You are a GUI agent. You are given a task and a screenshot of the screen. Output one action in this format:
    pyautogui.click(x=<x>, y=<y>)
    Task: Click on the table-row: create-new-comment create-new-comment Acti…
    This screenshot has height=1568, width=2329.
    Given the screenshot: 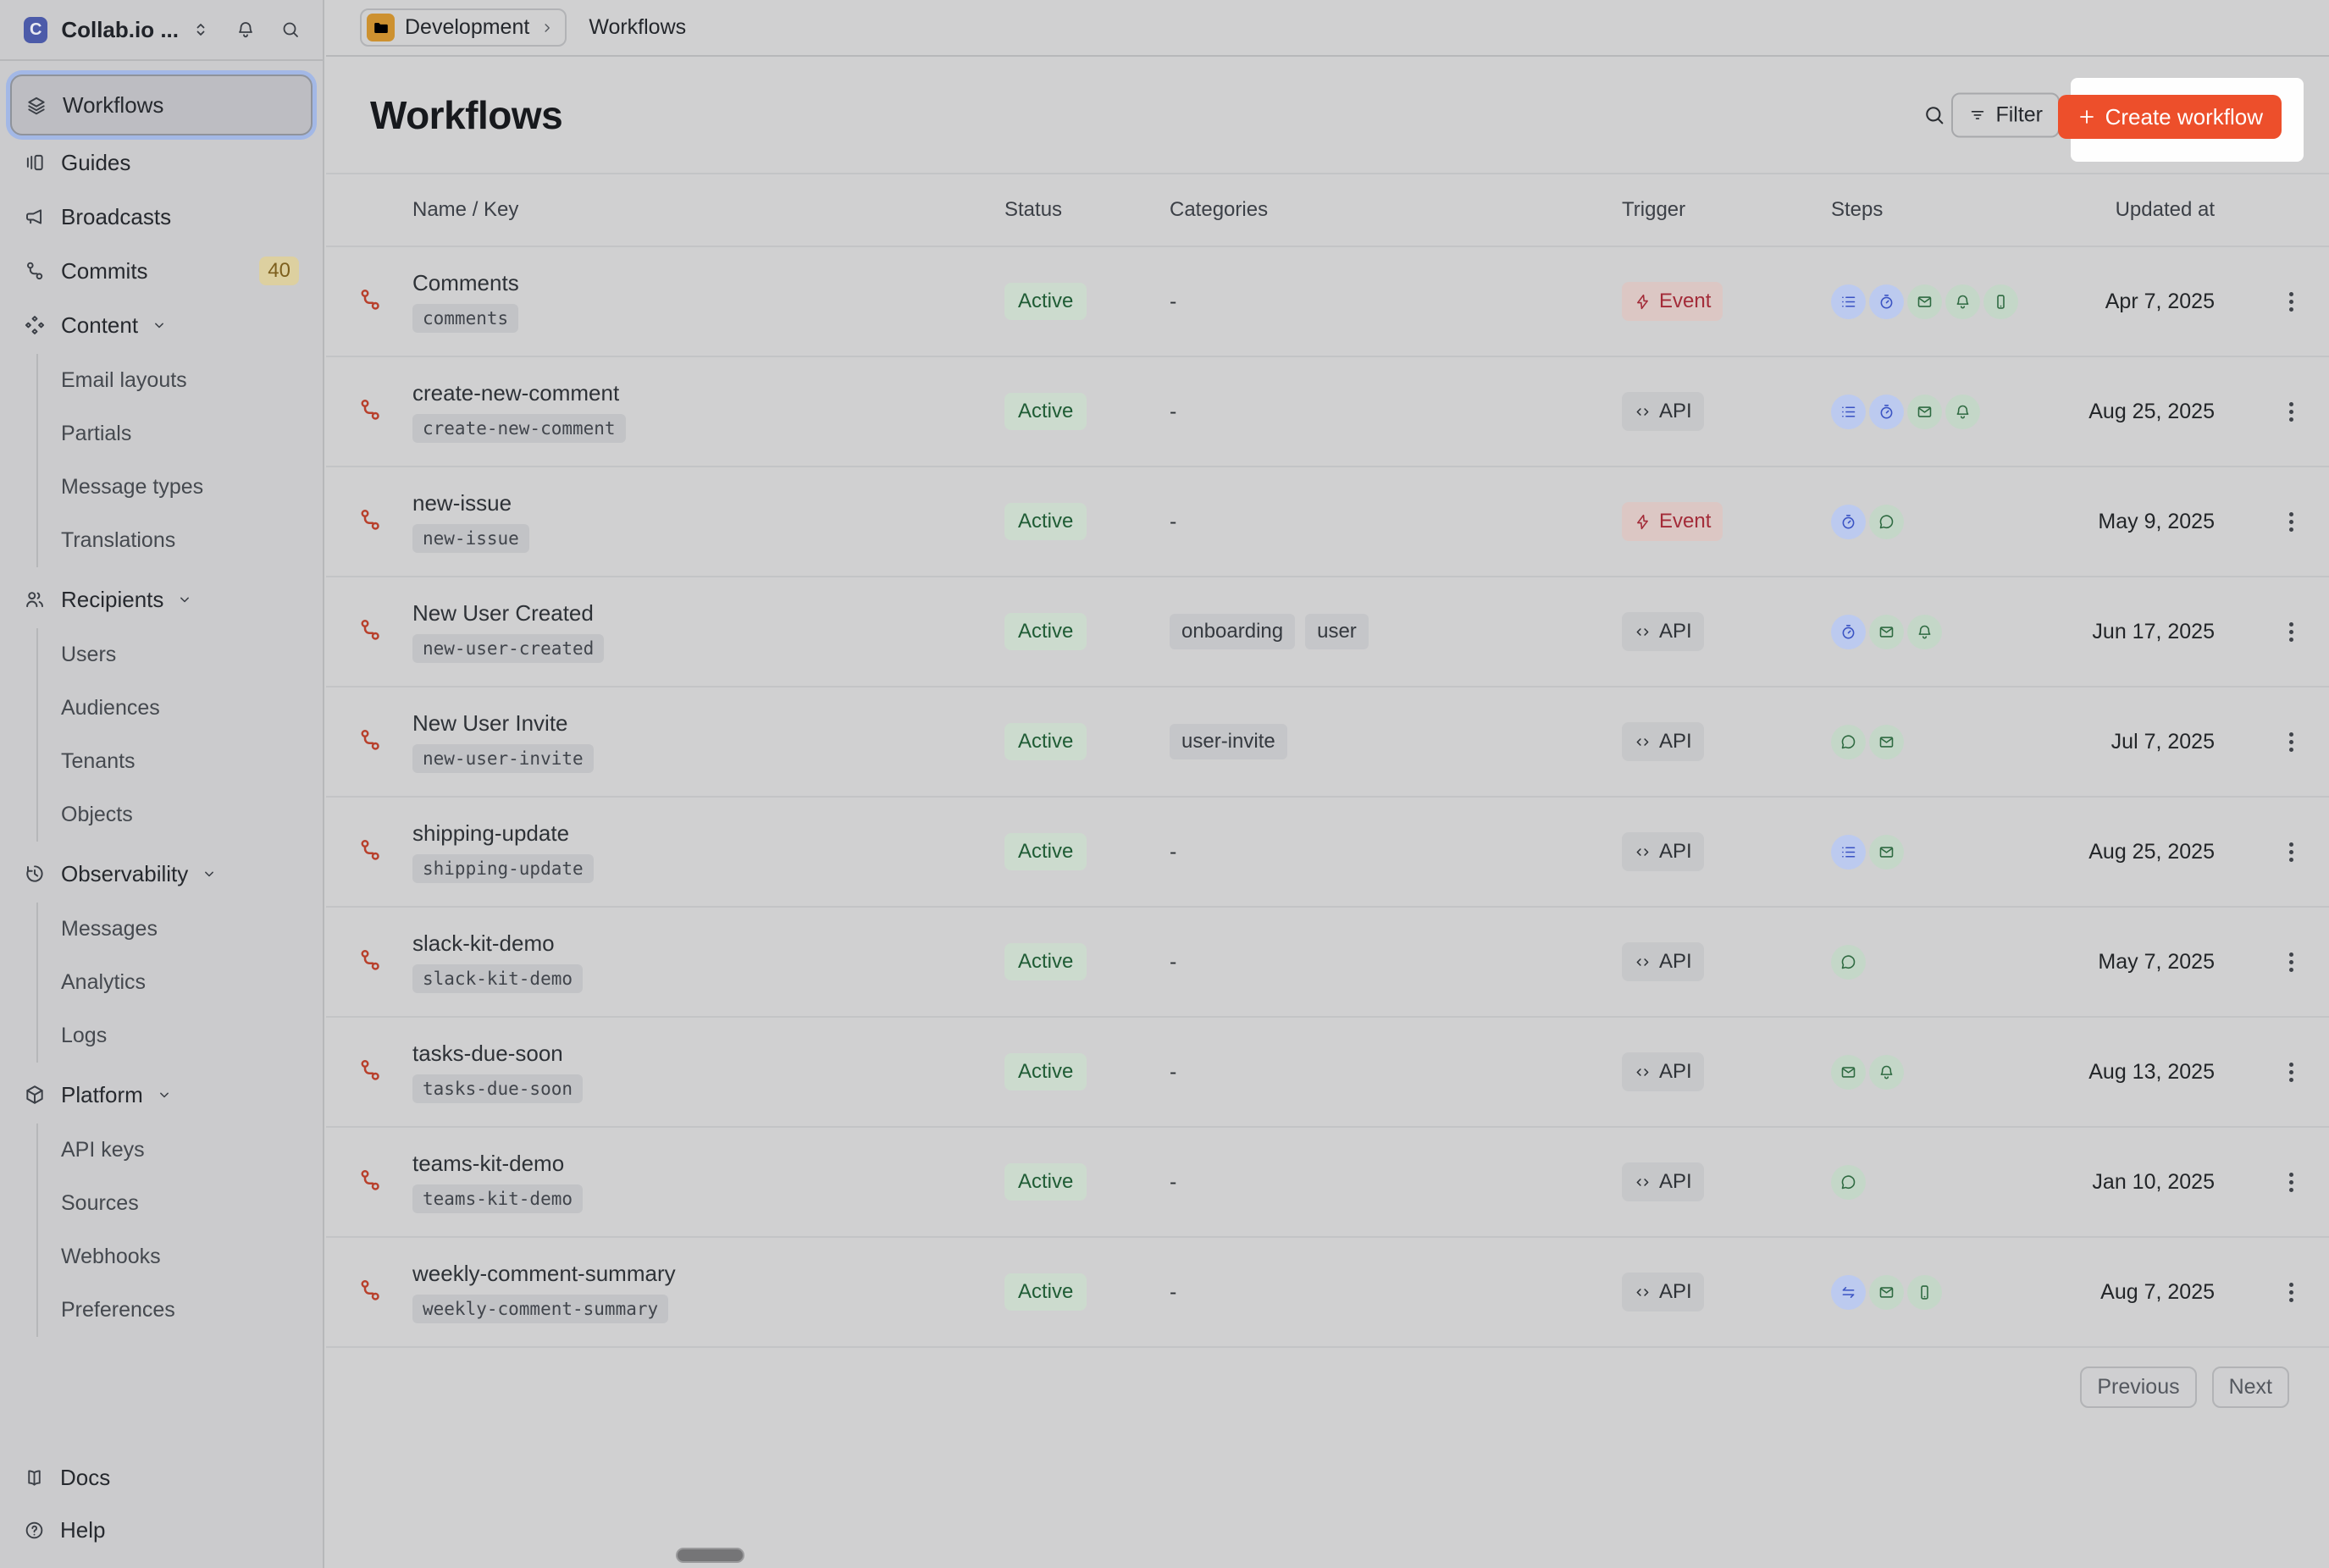 What is the action you would take?
    pyautogui.click(x=1327, y=412)
    